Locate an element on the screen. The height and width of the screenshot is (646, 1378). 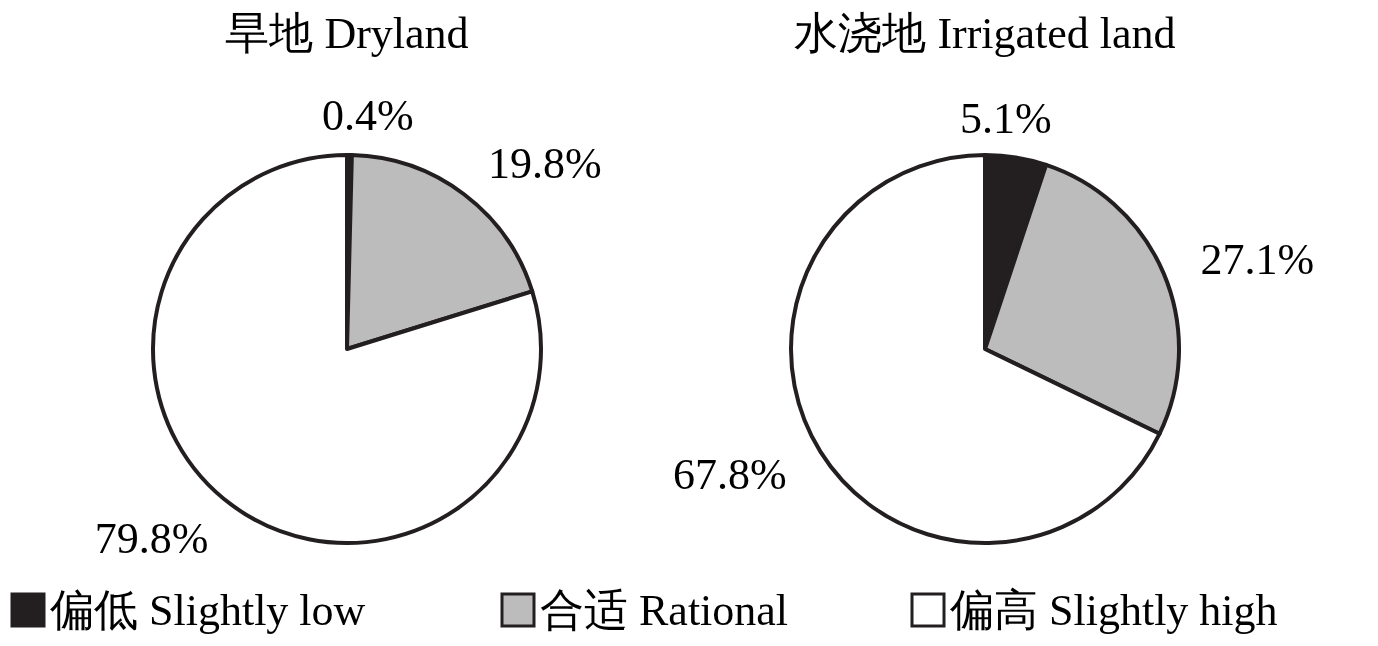
chart-title: 水浇地 Irrigated land is located at coordinates (985, 33).